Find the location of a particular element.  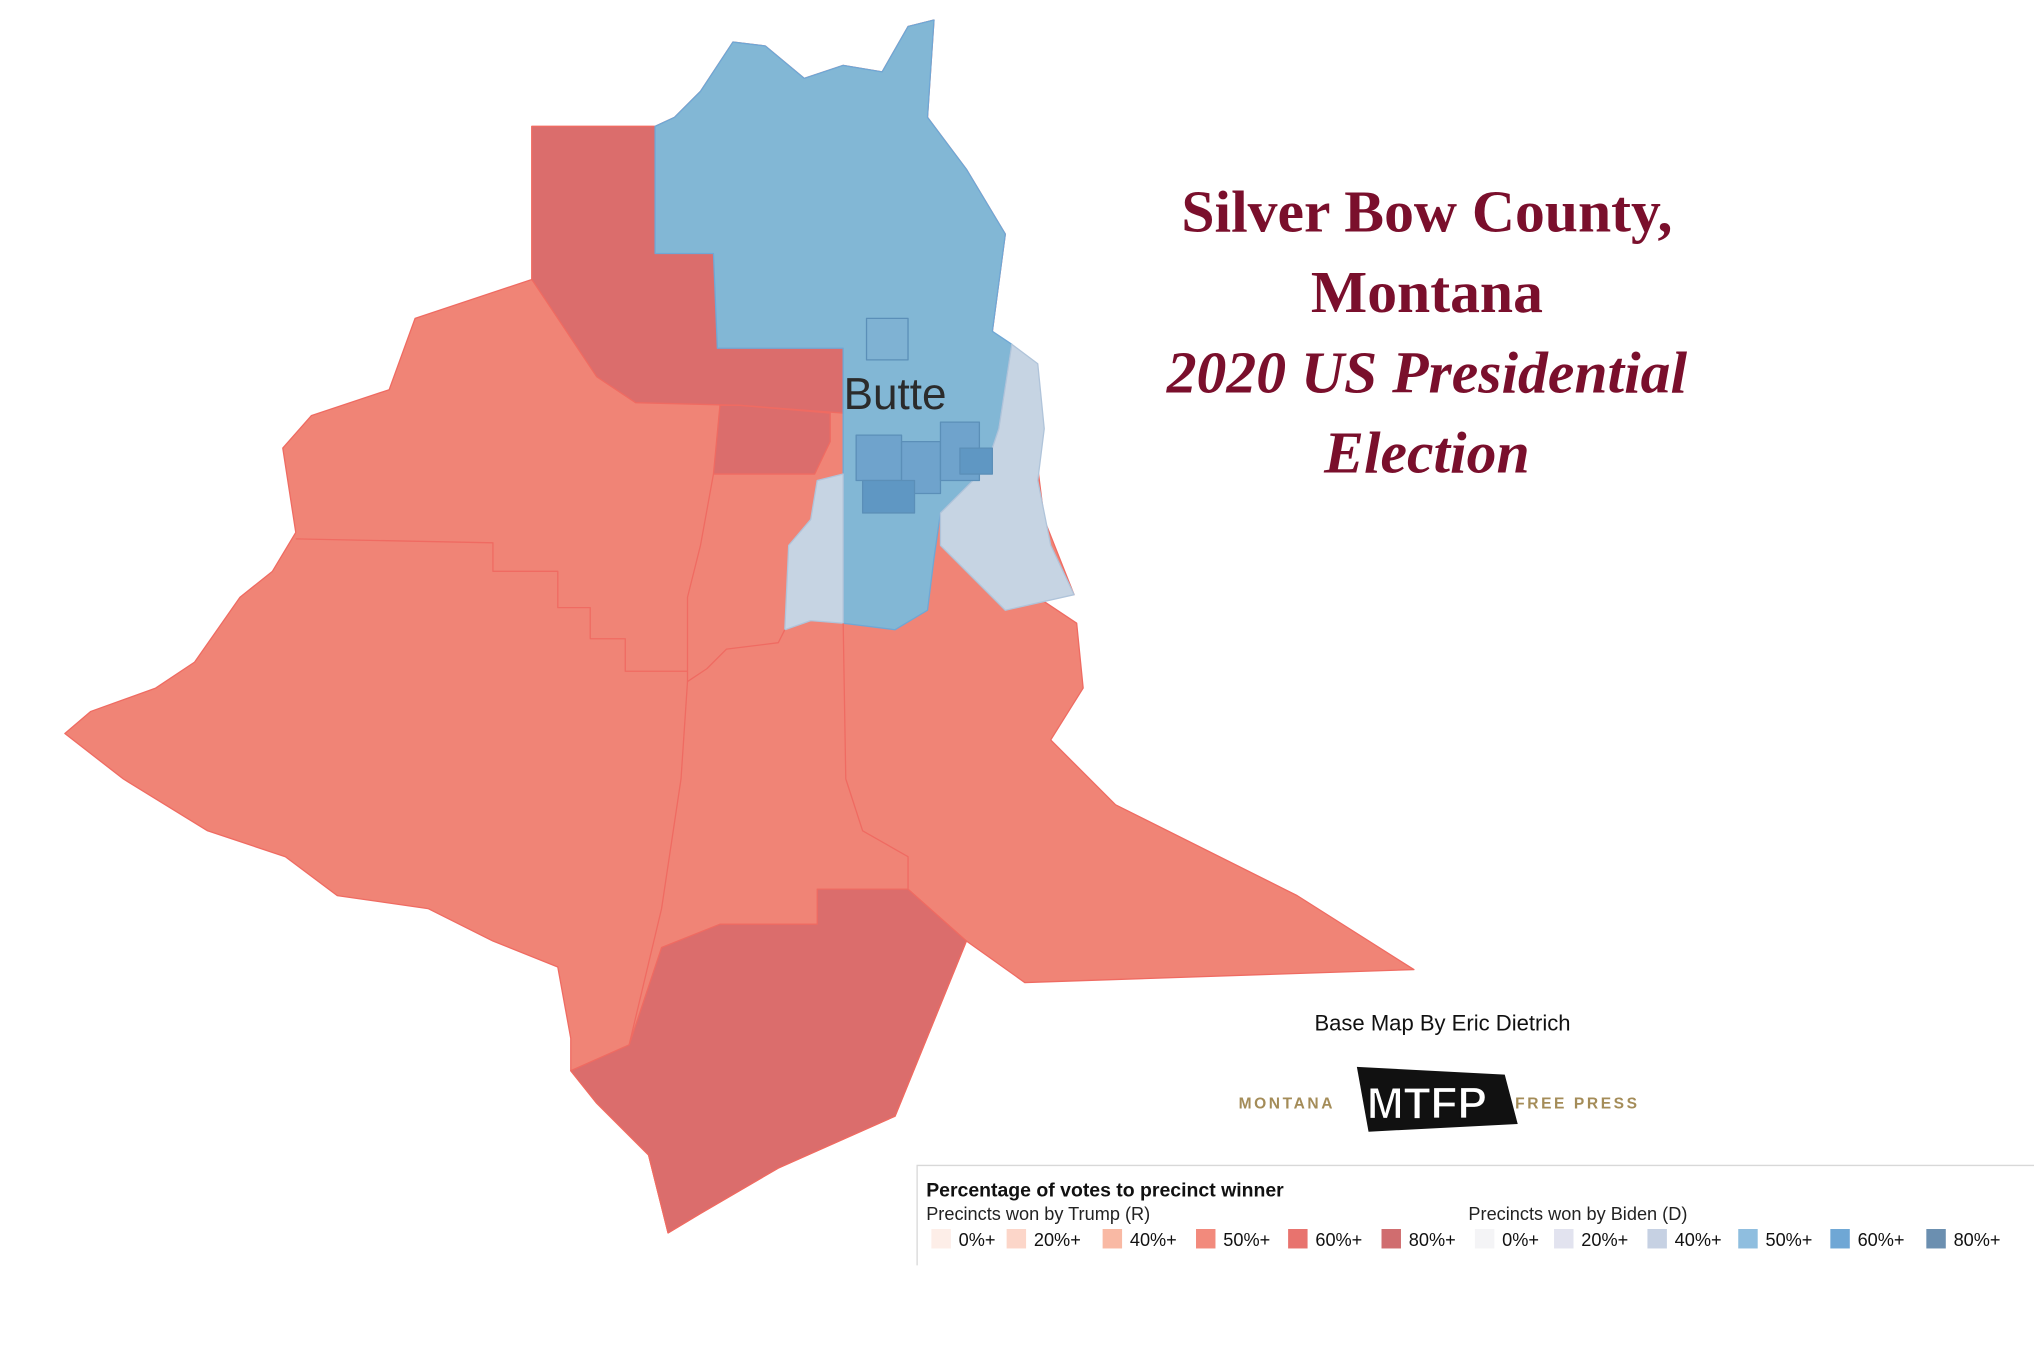

subtitle-line: 2020 US Presidential is located at coordinates (1427, 372).